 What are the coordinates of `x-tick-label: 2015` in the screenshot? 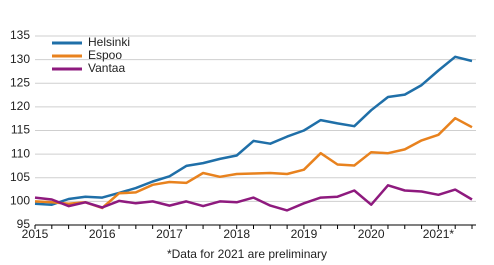 It's located at (35, 234).